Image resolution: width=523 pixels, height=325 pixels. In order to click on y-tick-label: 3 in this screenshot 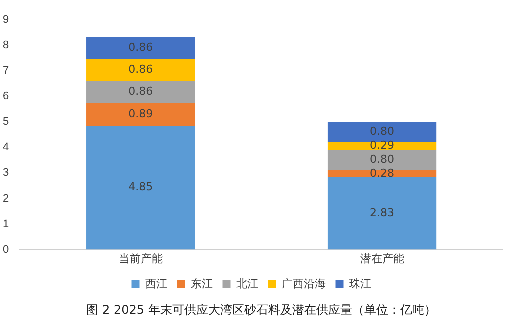, I will do `click(6, 173)`.